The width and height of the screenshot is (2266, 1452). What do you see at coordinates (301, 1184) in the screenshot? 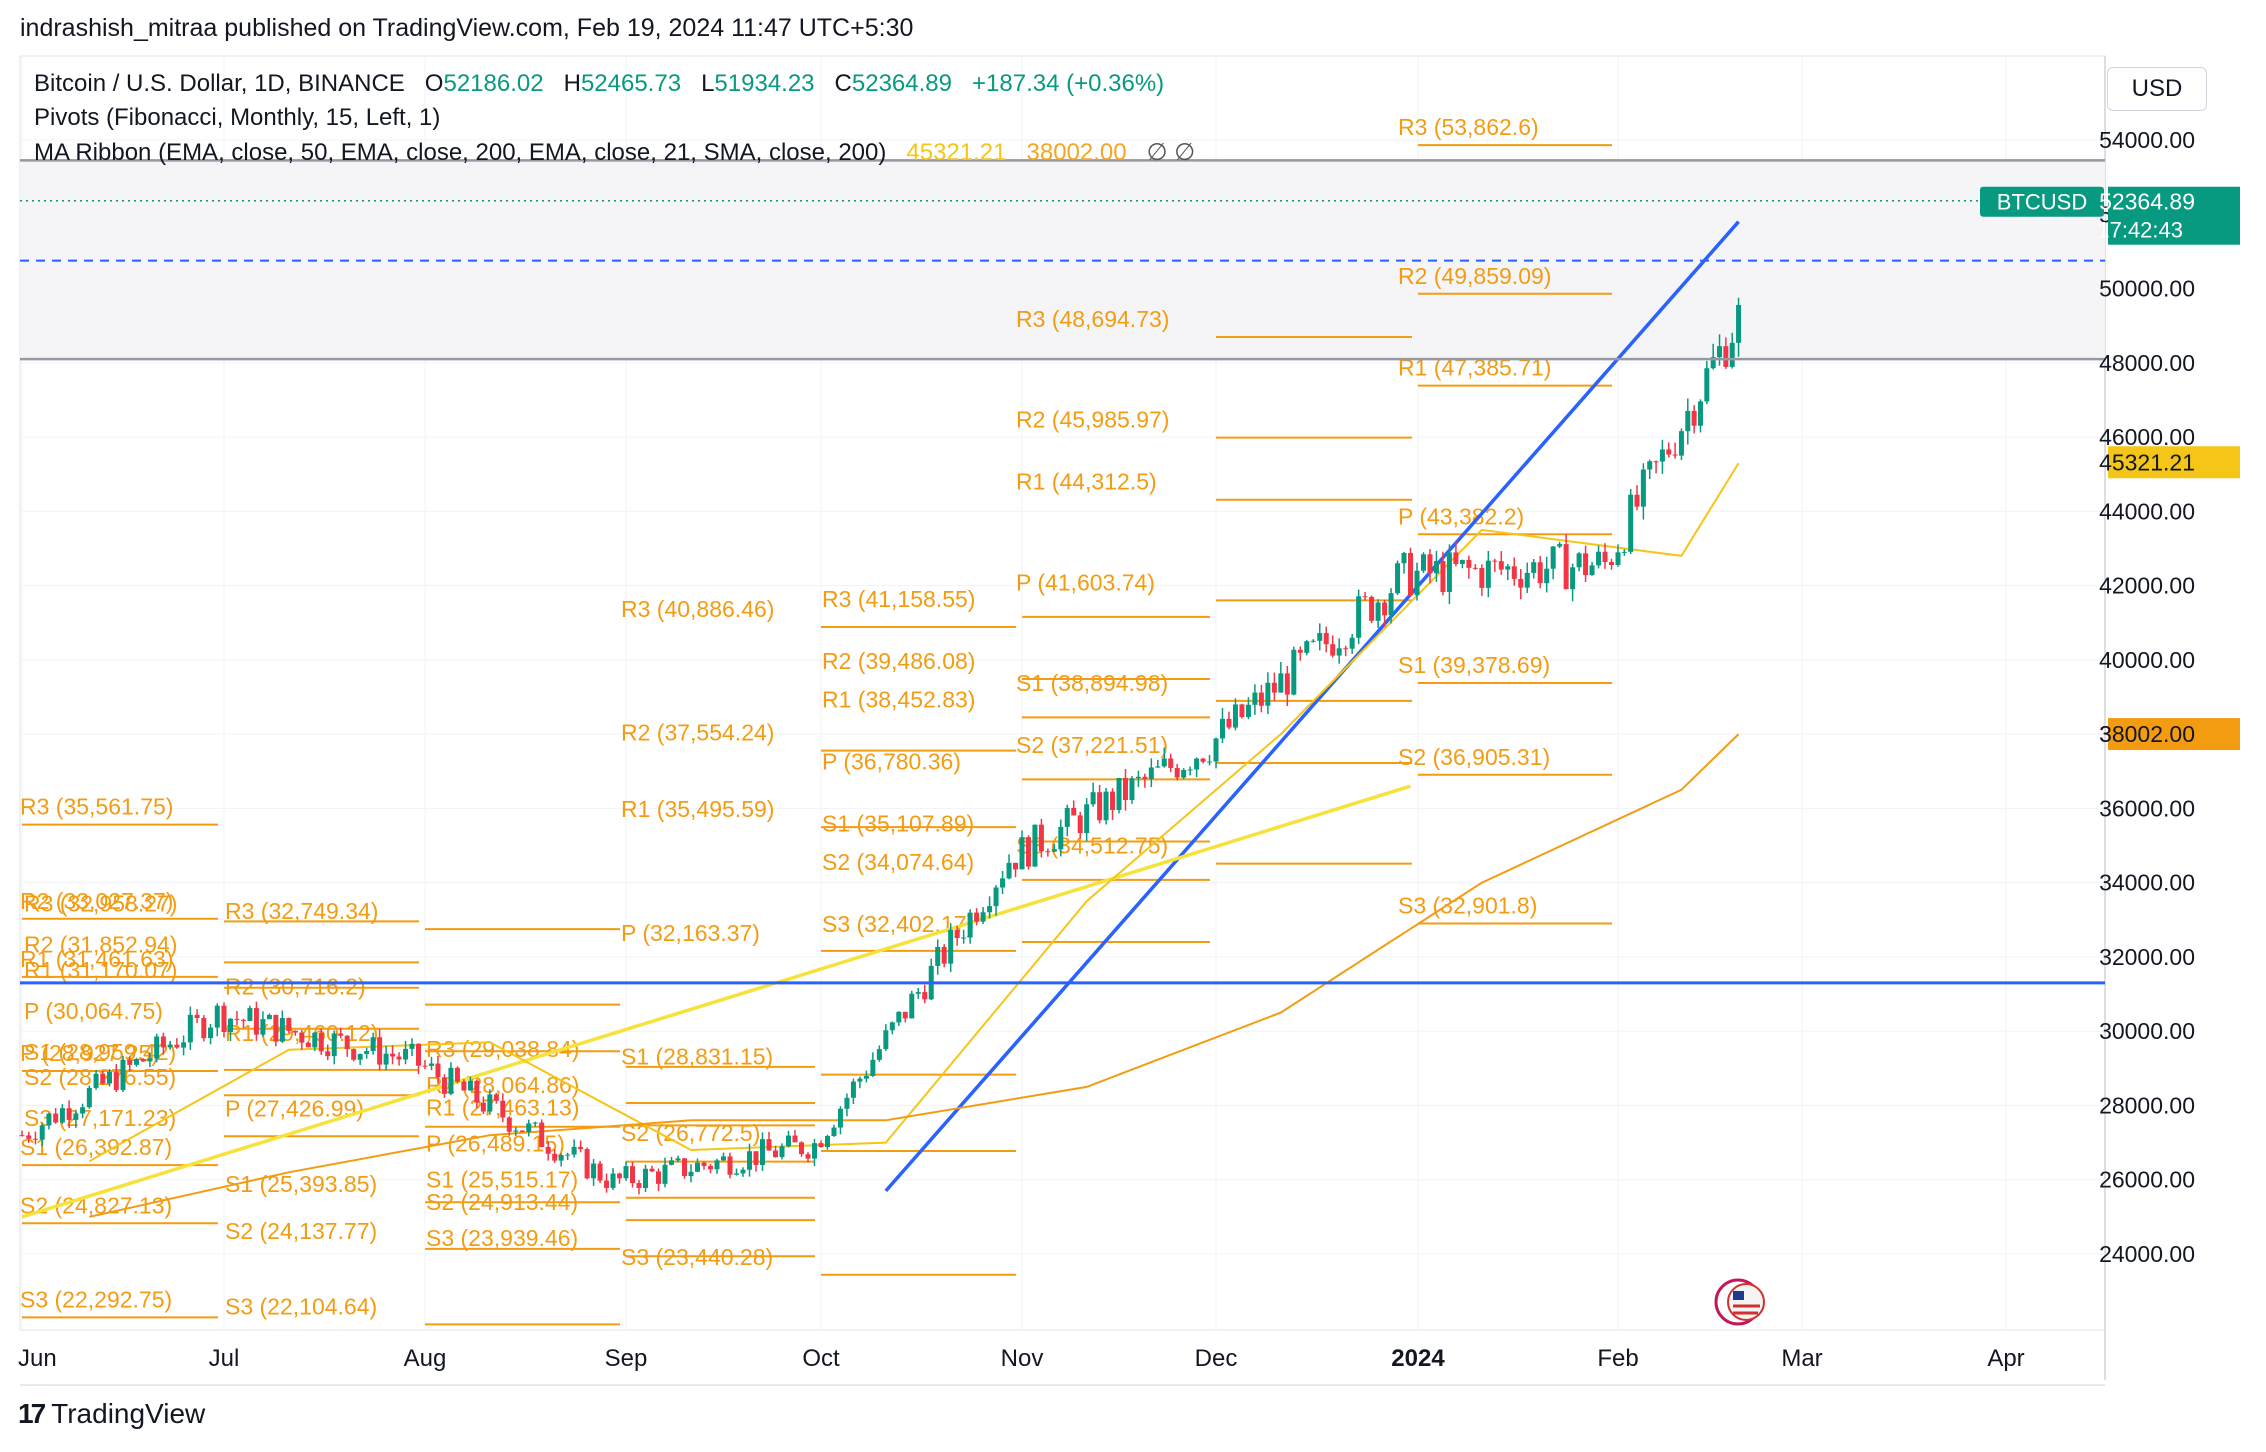
I see `pivot-label: S1 (25,393.85)` at bounding box center [301, 1184].